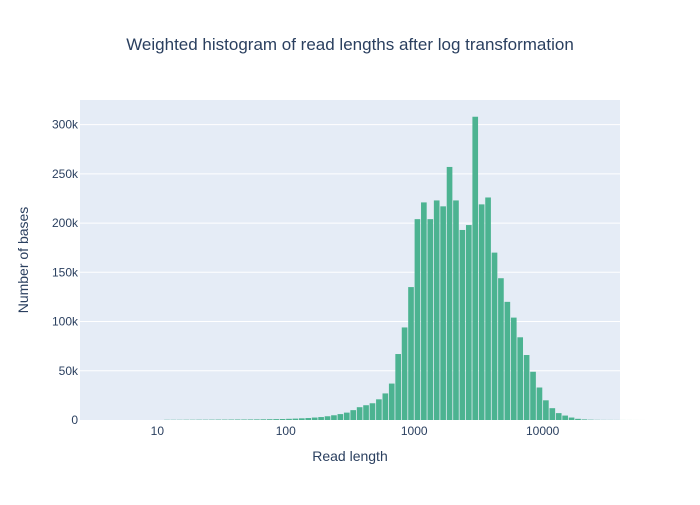 The image size is (700, 505). Describe the element at coordinates (65, 322) in the screenshot. I see `y-tick-label: 100k` at that location.